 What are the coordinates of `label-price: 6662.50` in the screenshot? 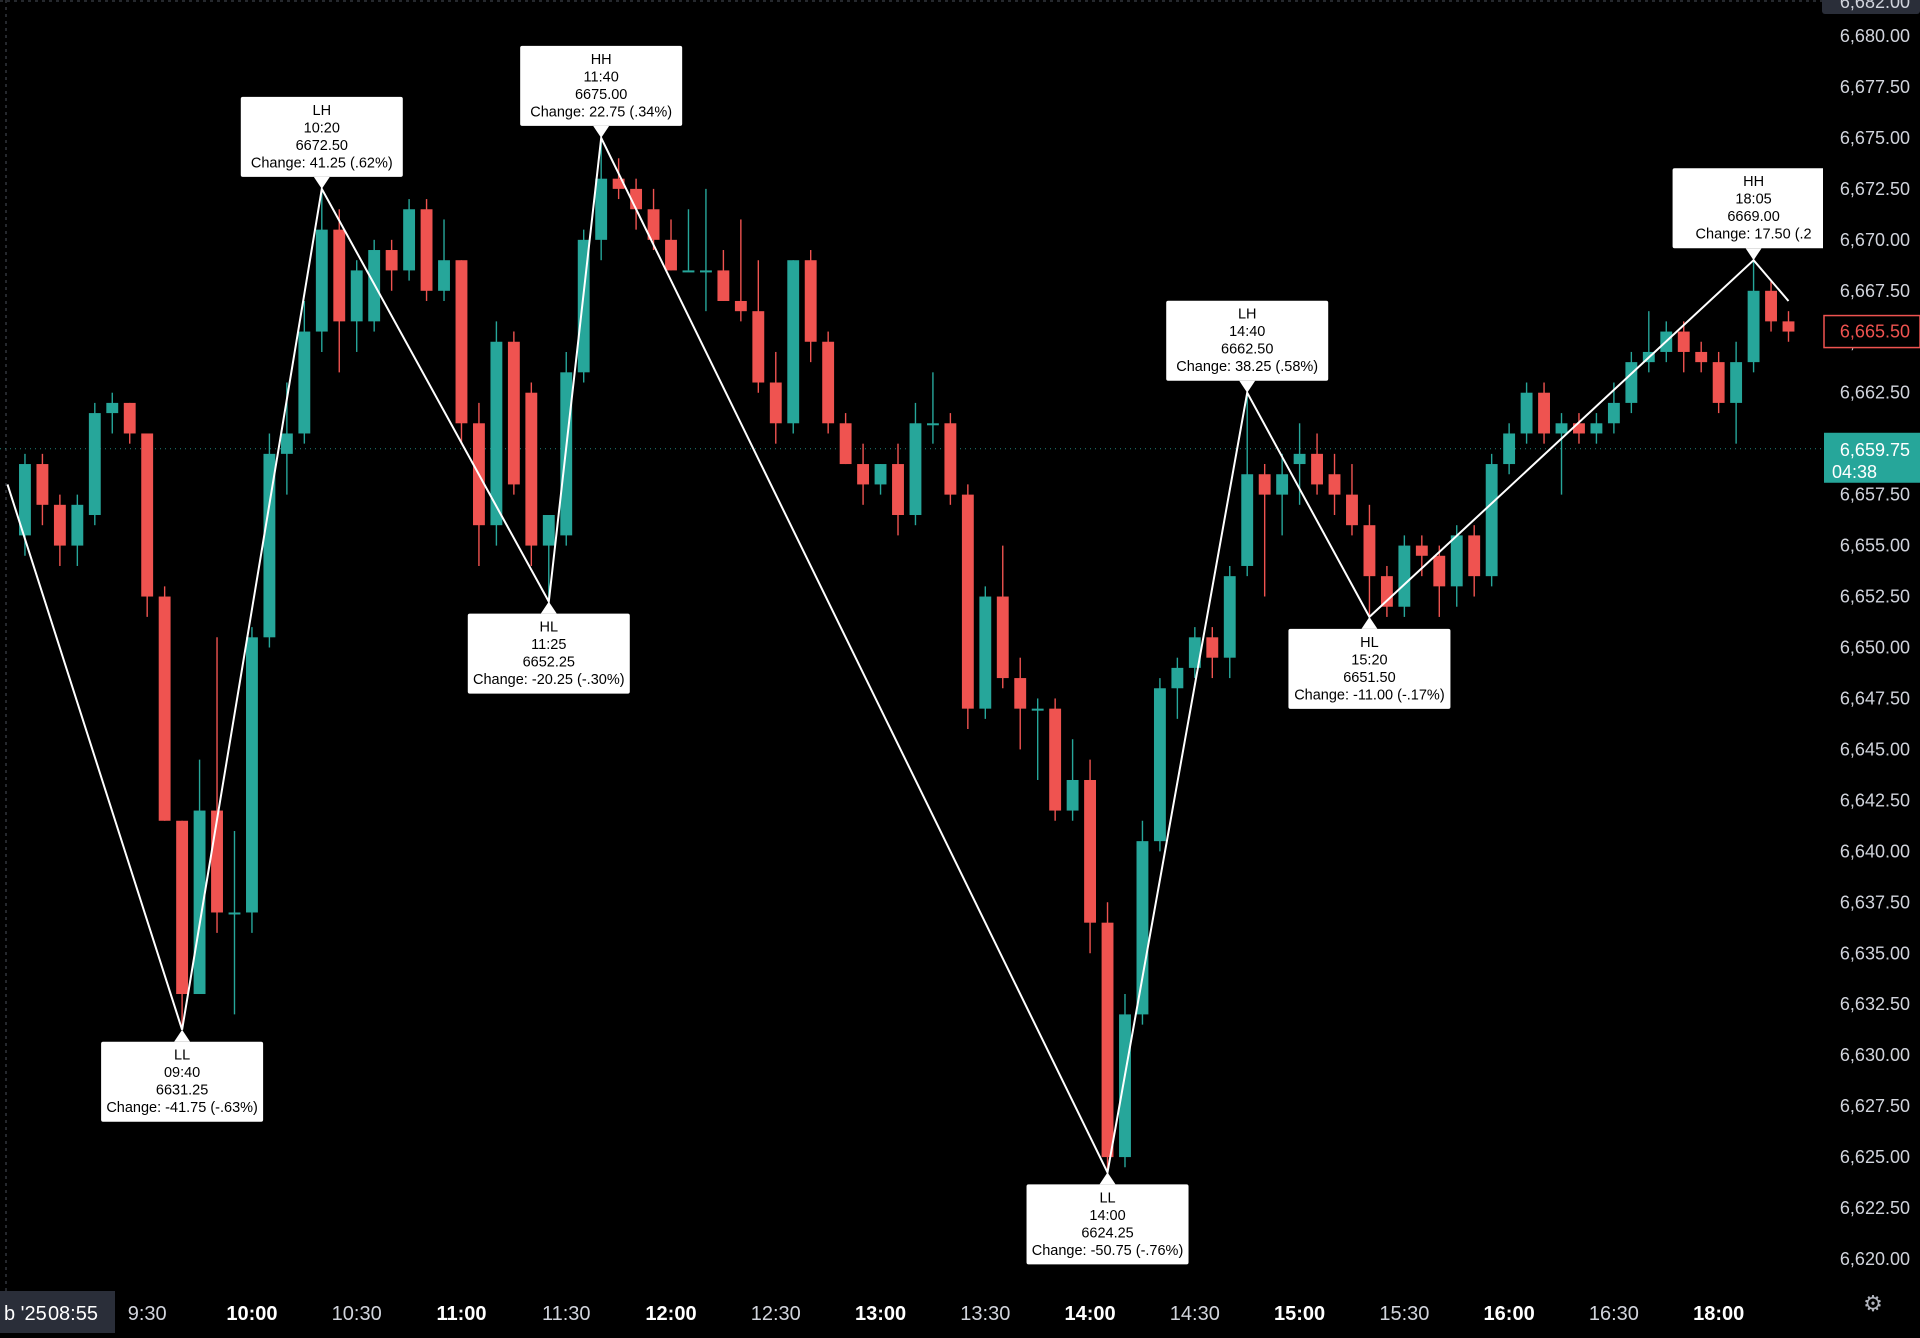 It's located at (1247, 350).